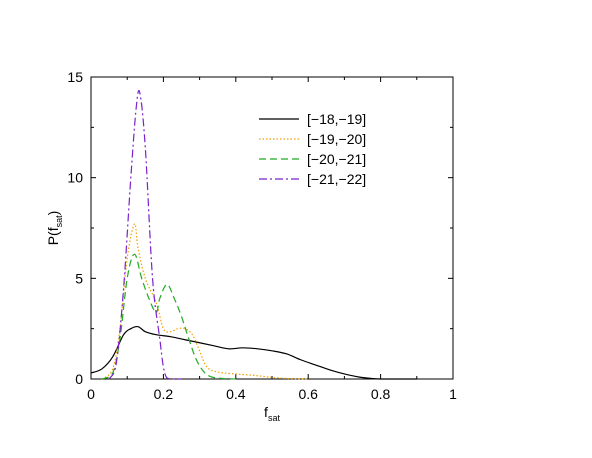  What do you see at coordinates (336, 119) in the screenshot?
I see `legend-label-0: [−18,−19]` at bounding box center [336, 119].